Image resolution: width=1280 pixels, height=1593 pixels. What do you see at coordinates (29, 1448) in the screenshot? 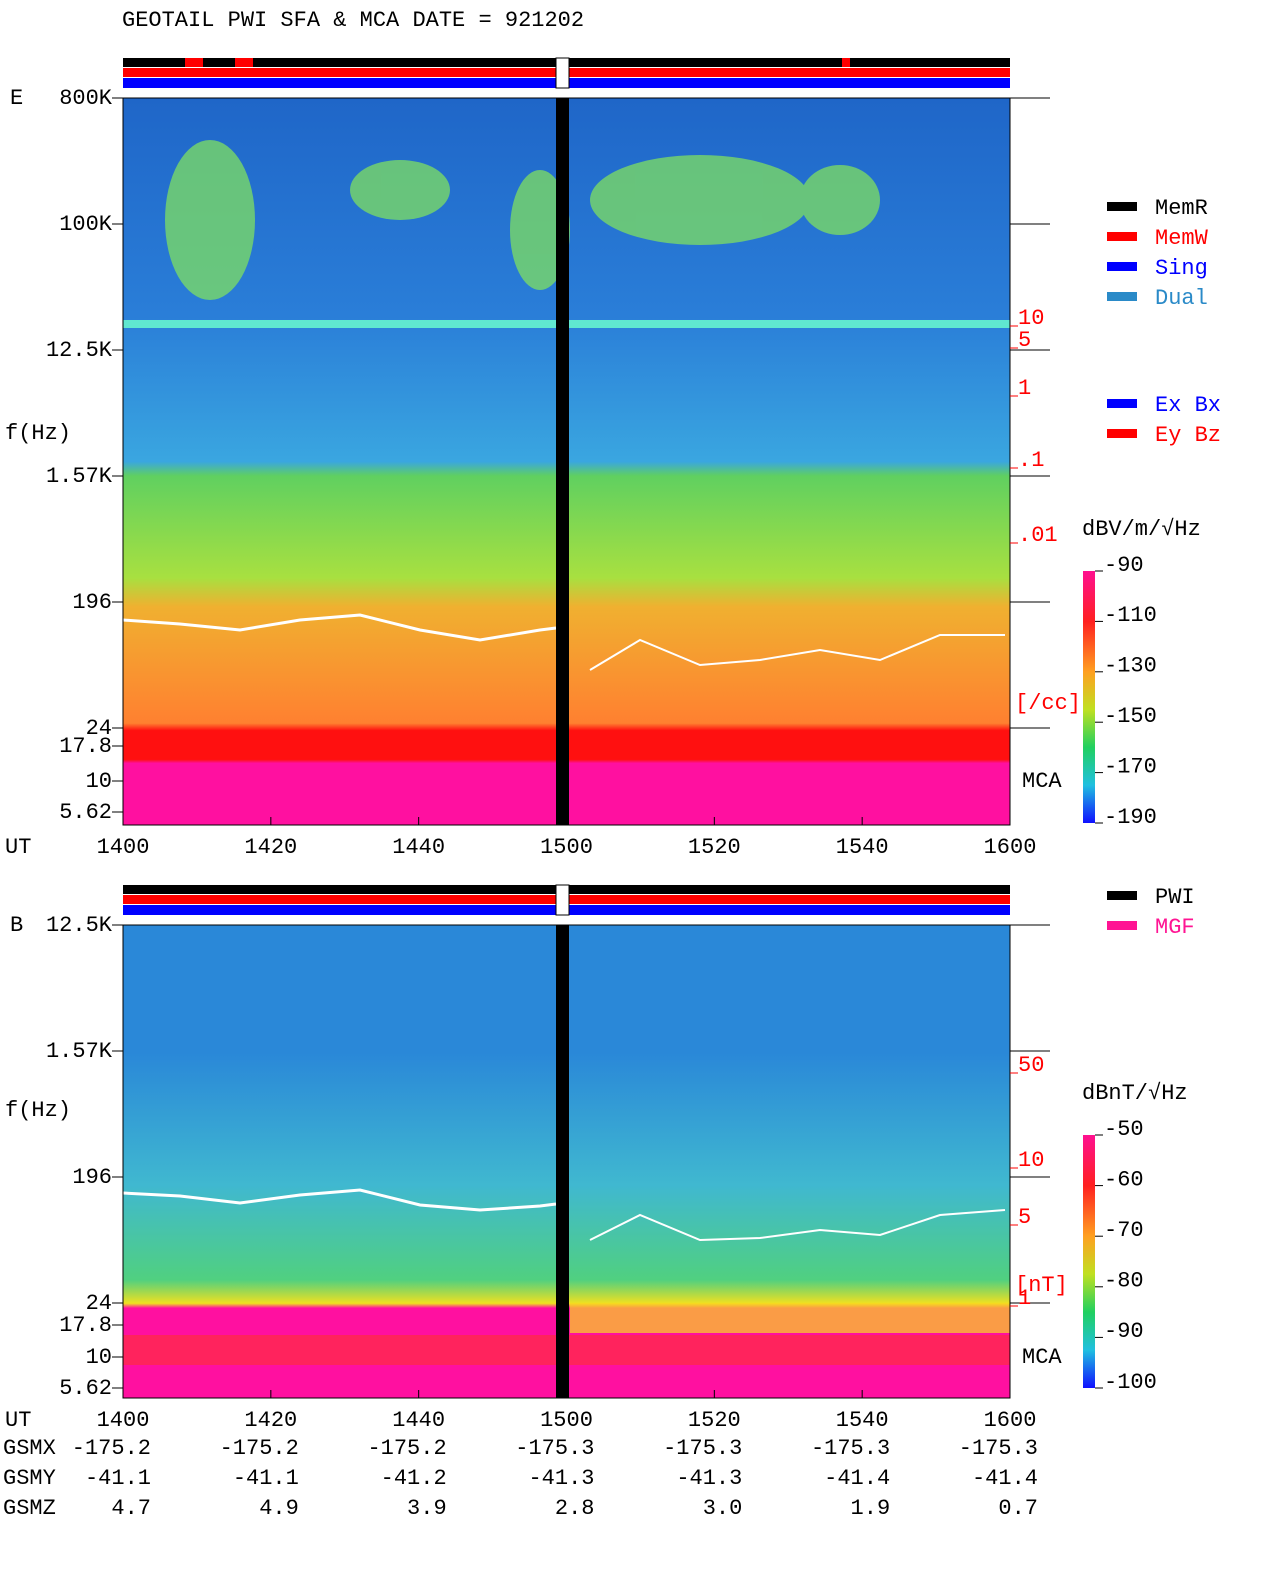
I see `orbit-label: GSMX` at bounding box center [29, 1448].